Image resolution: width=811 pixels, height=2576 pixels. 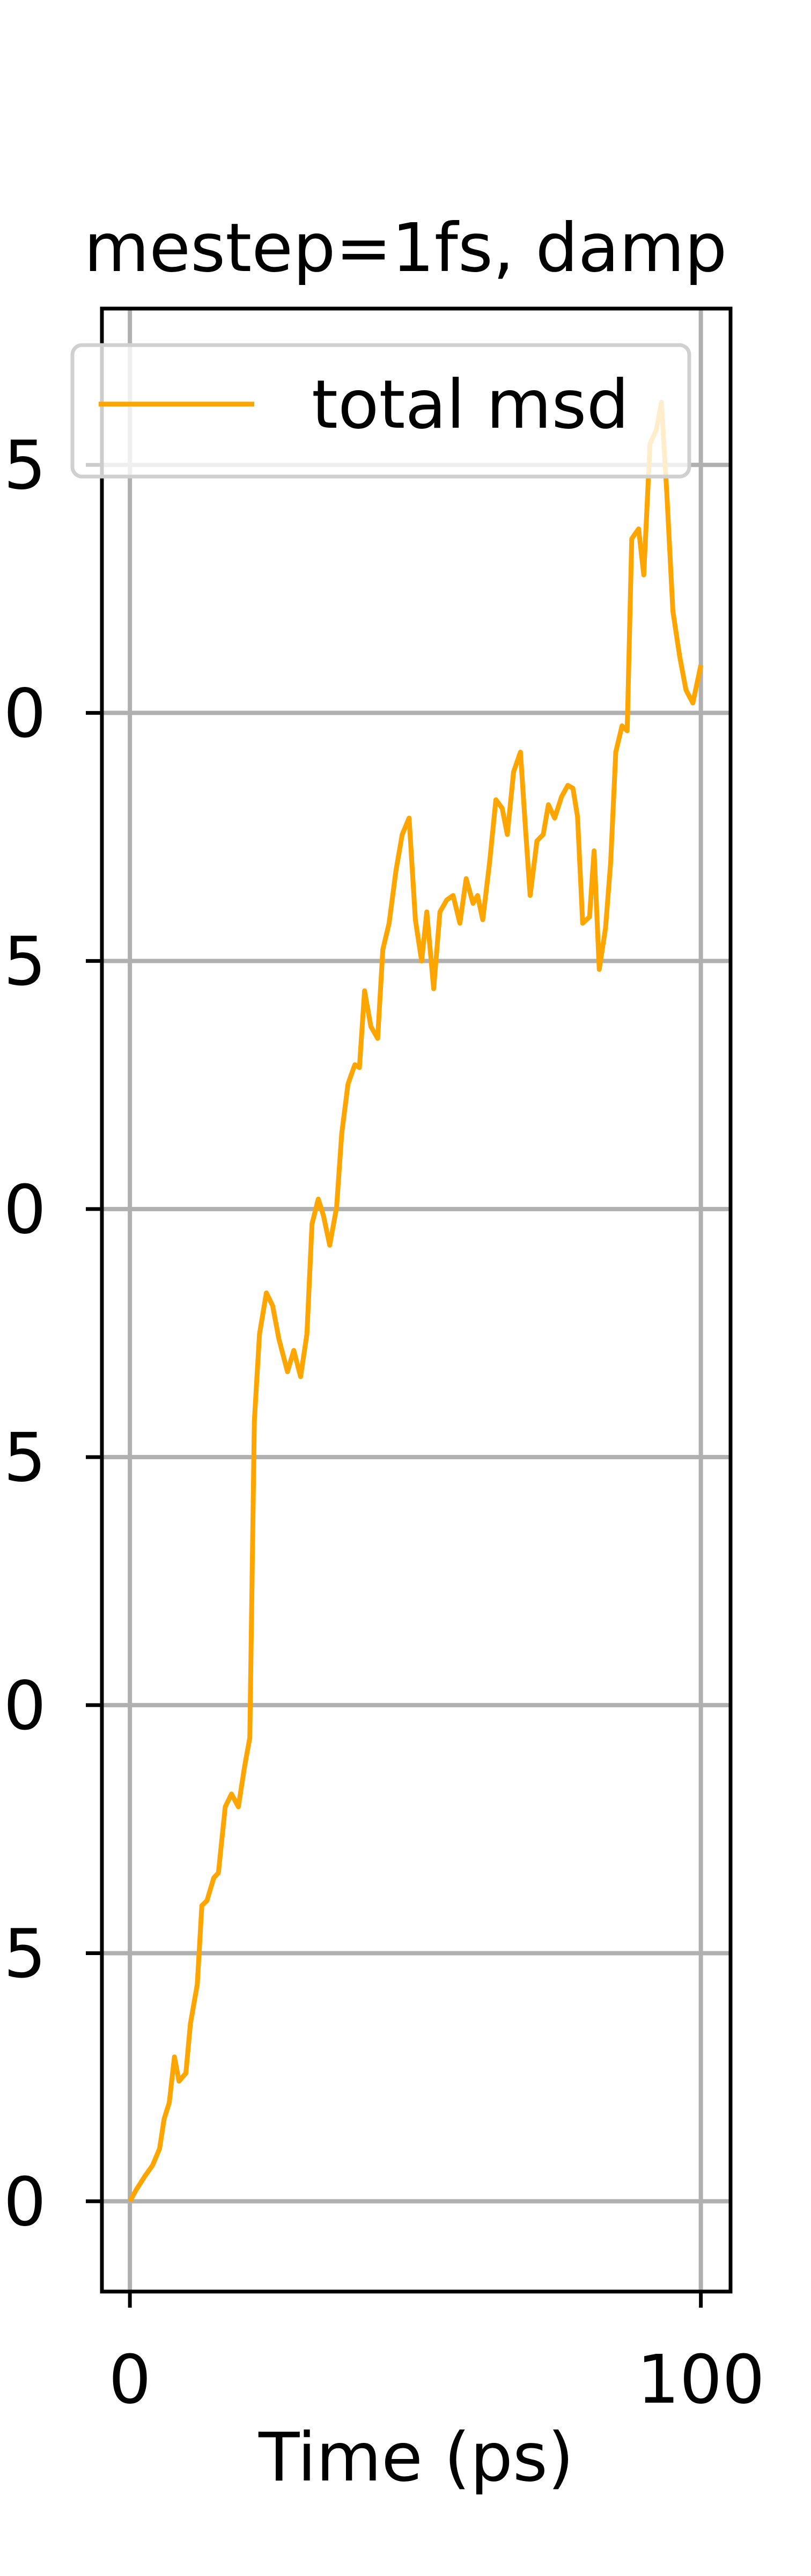 What do you see at coordinates (405, 248) in the screenshot?
I see `chart-title: mestep=1fs, damp` at bounding box center [405, 248].